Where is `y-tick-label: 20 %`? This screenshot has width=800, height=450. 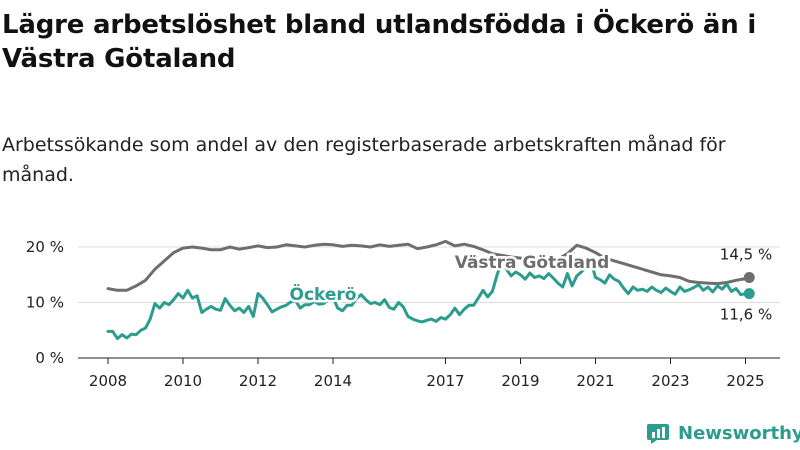
y-tick-label: 20 % is located at coordinates (45, 247).